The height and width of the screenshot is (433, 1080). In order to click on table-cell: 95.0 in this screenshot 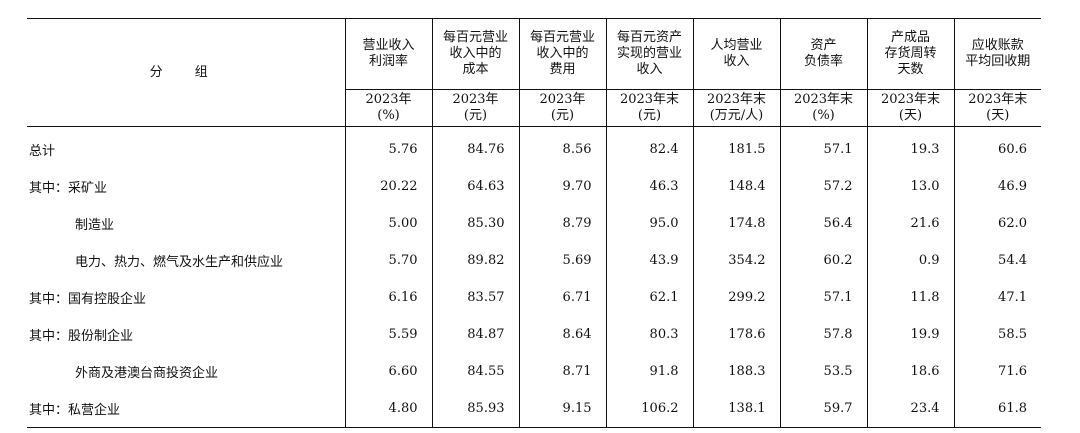, I will do `click(649, 223)`.